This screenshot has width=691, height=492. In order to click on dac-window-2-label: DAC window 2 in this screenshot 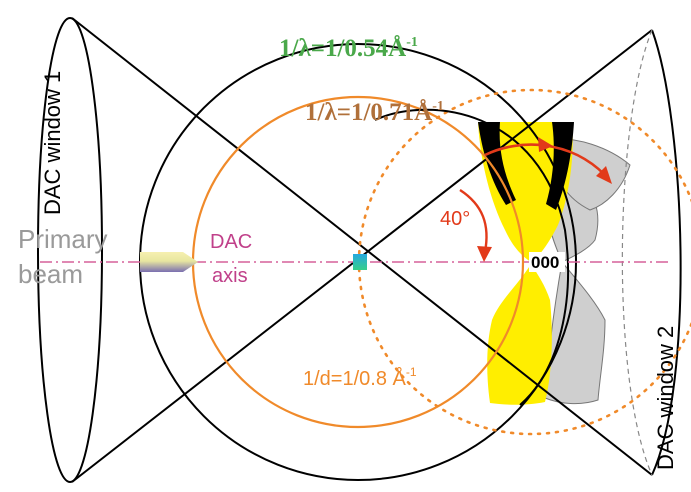, I will do `click(665, 398)`.